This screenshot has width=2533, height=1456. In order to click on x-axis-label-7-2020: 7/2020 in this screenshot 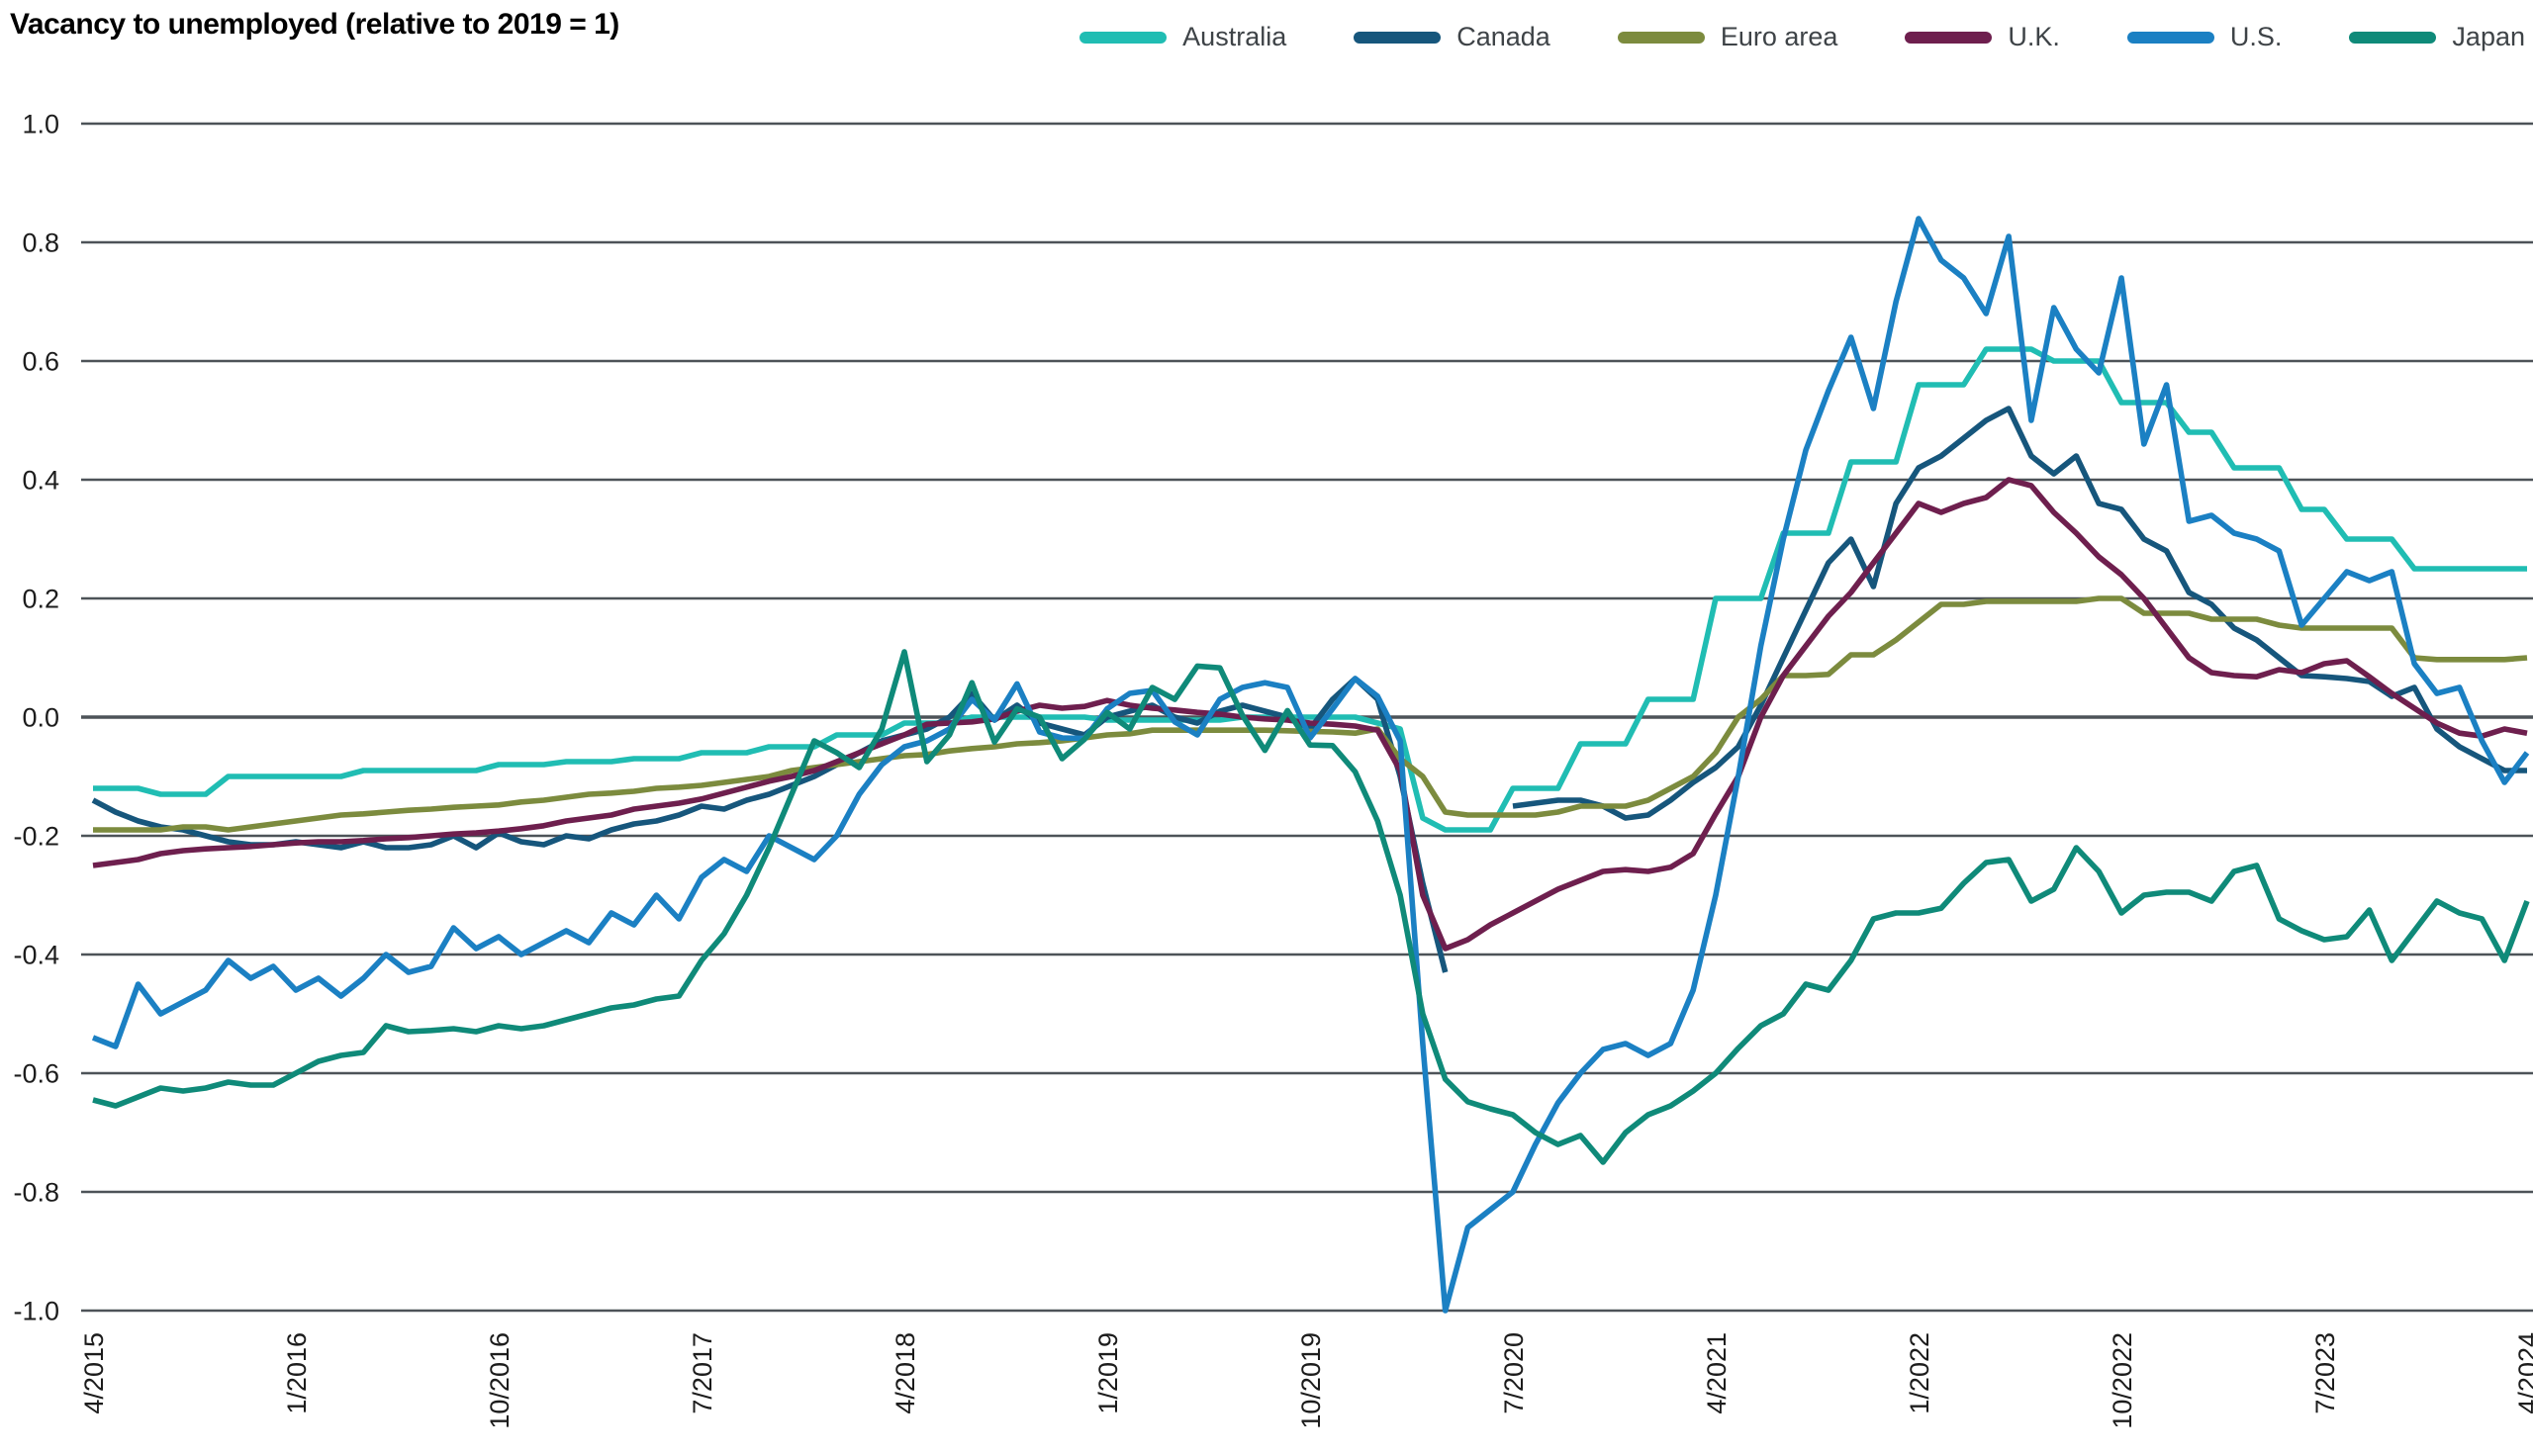, I will do `click(1514, 1373)`.